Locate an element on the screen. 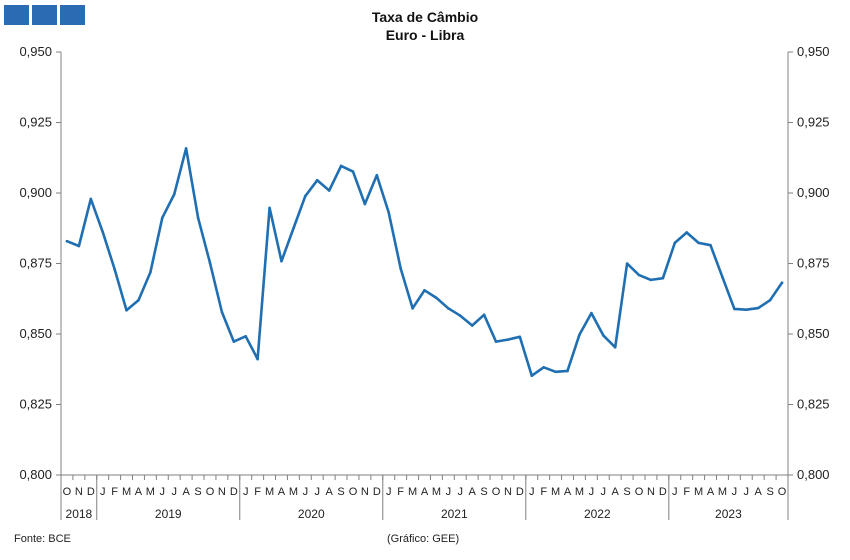  y-tick-label-right: 0,925 is located at coordinates (813, 122).